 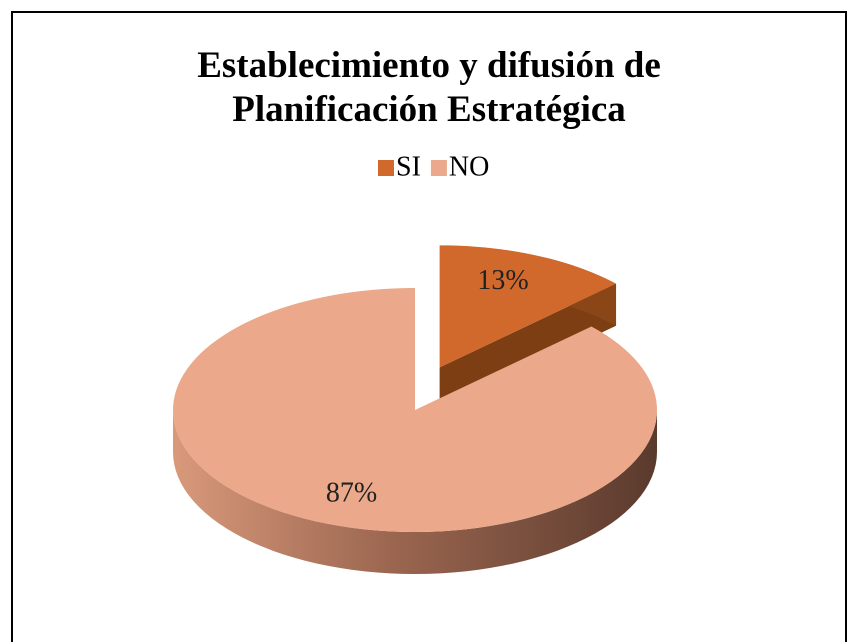 What do you see at coordinates (408, 166) in the screenshot?
I see `legend-label: SI` at bounding box center [408, 166].